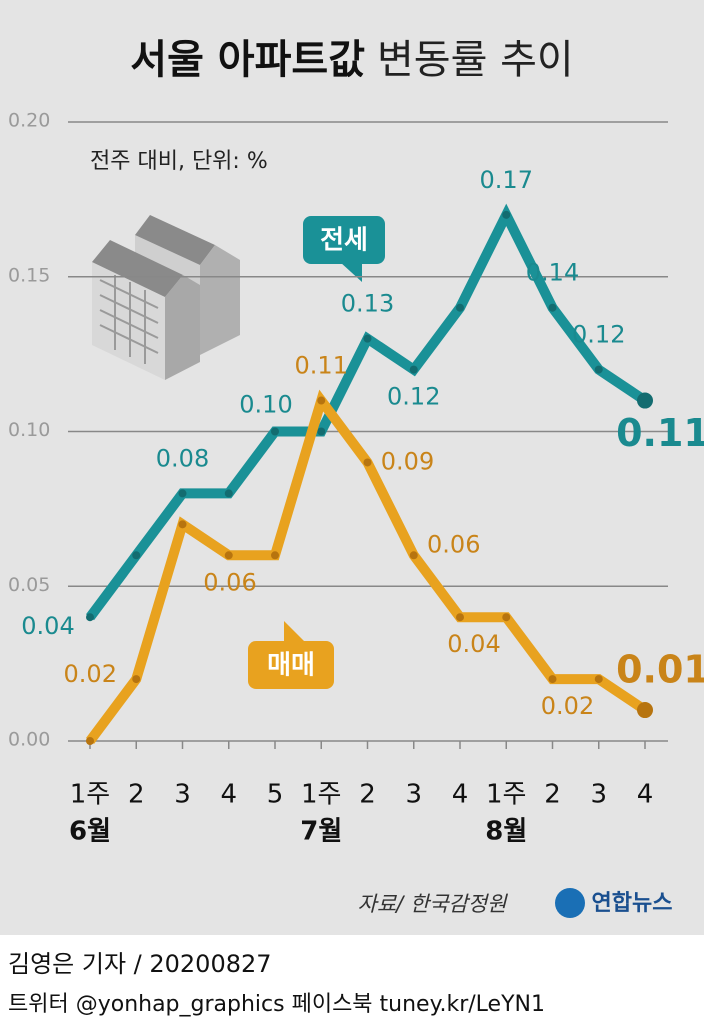 This screenshot has width=704, height=1026. What do you see at coordinates (632, 903) in the screenshot?
I see `logo: 연합뉴스` at bounding box center [632, 903].